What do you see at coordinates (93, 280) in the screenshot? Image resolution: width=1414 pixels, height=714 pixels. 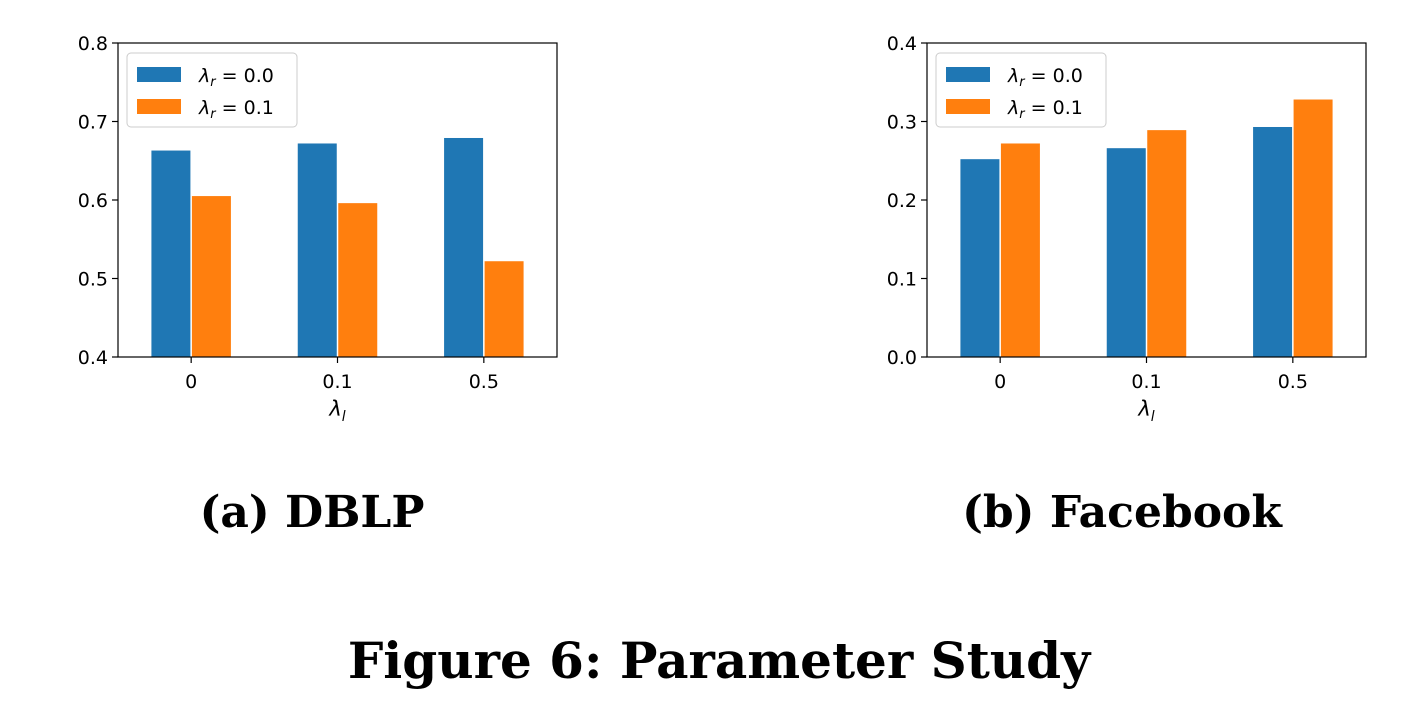 I see `y-tick-label: 0.5` at bounding box center [93, 280].